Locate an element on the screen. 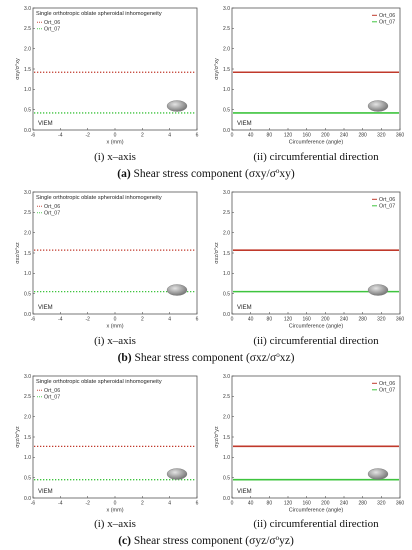  y-axis-label: σxy/σ°xy is located at coordinates (18, 69).